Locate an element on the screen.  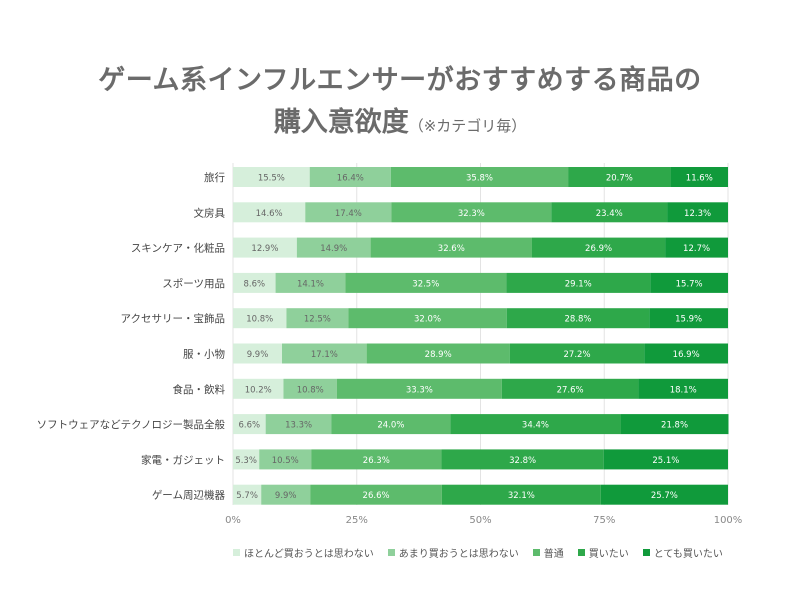
data-label: 32.1% is located at coordinates (521, 496).